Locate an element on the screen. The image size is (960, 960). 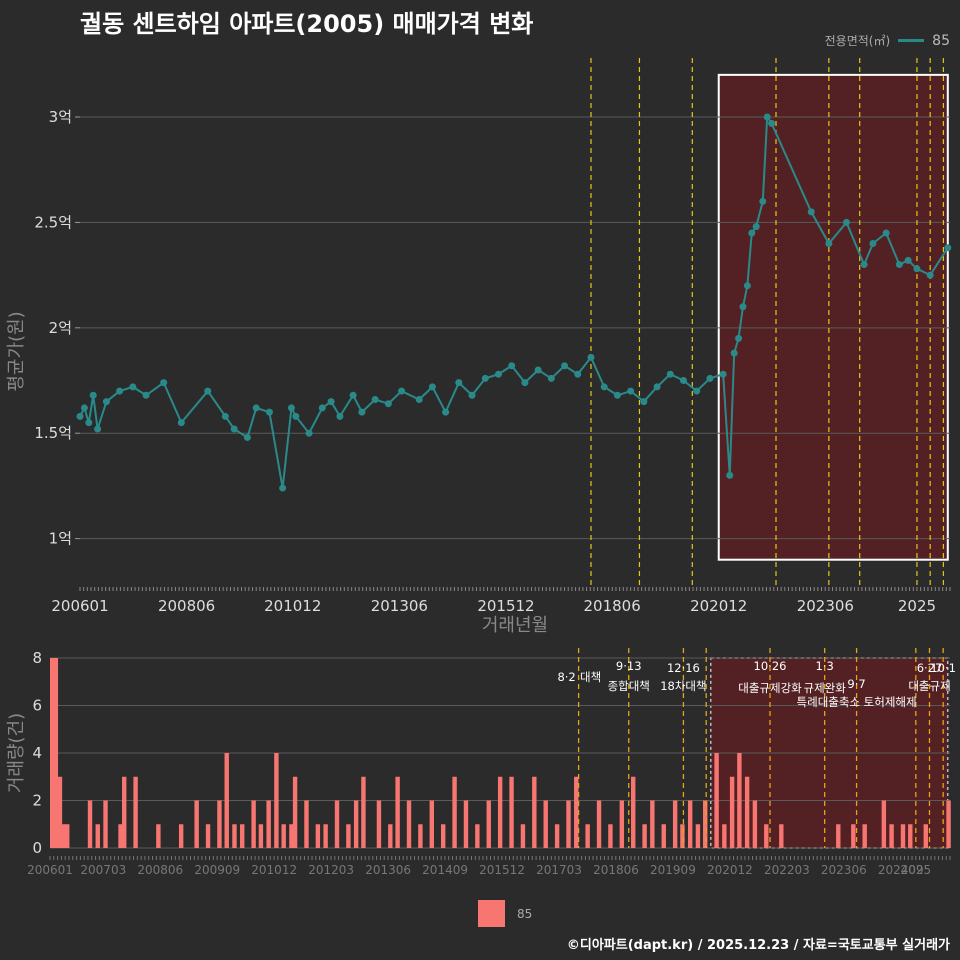
x-tick-label: 202409 is located at coordinates (901, 870).